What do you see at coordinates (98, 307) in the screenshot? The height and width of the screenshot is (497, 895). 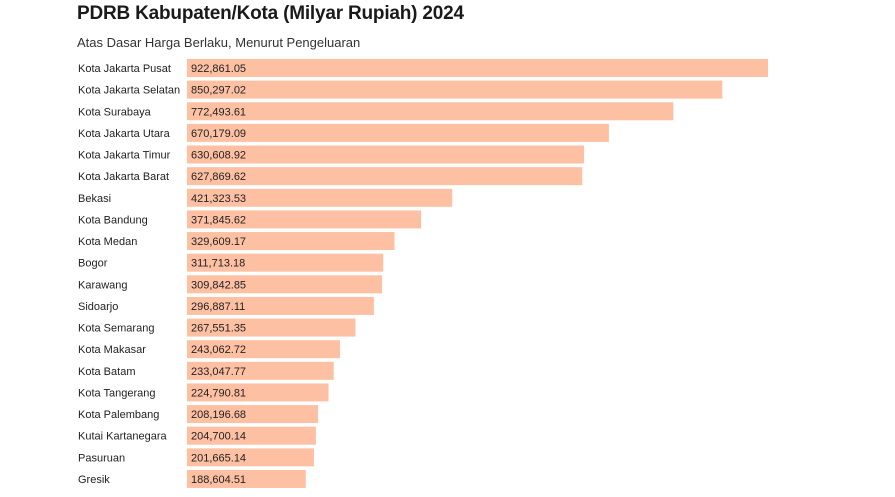 I see `category-label-11: Sidoarjo` at bounding box center [98, 307].